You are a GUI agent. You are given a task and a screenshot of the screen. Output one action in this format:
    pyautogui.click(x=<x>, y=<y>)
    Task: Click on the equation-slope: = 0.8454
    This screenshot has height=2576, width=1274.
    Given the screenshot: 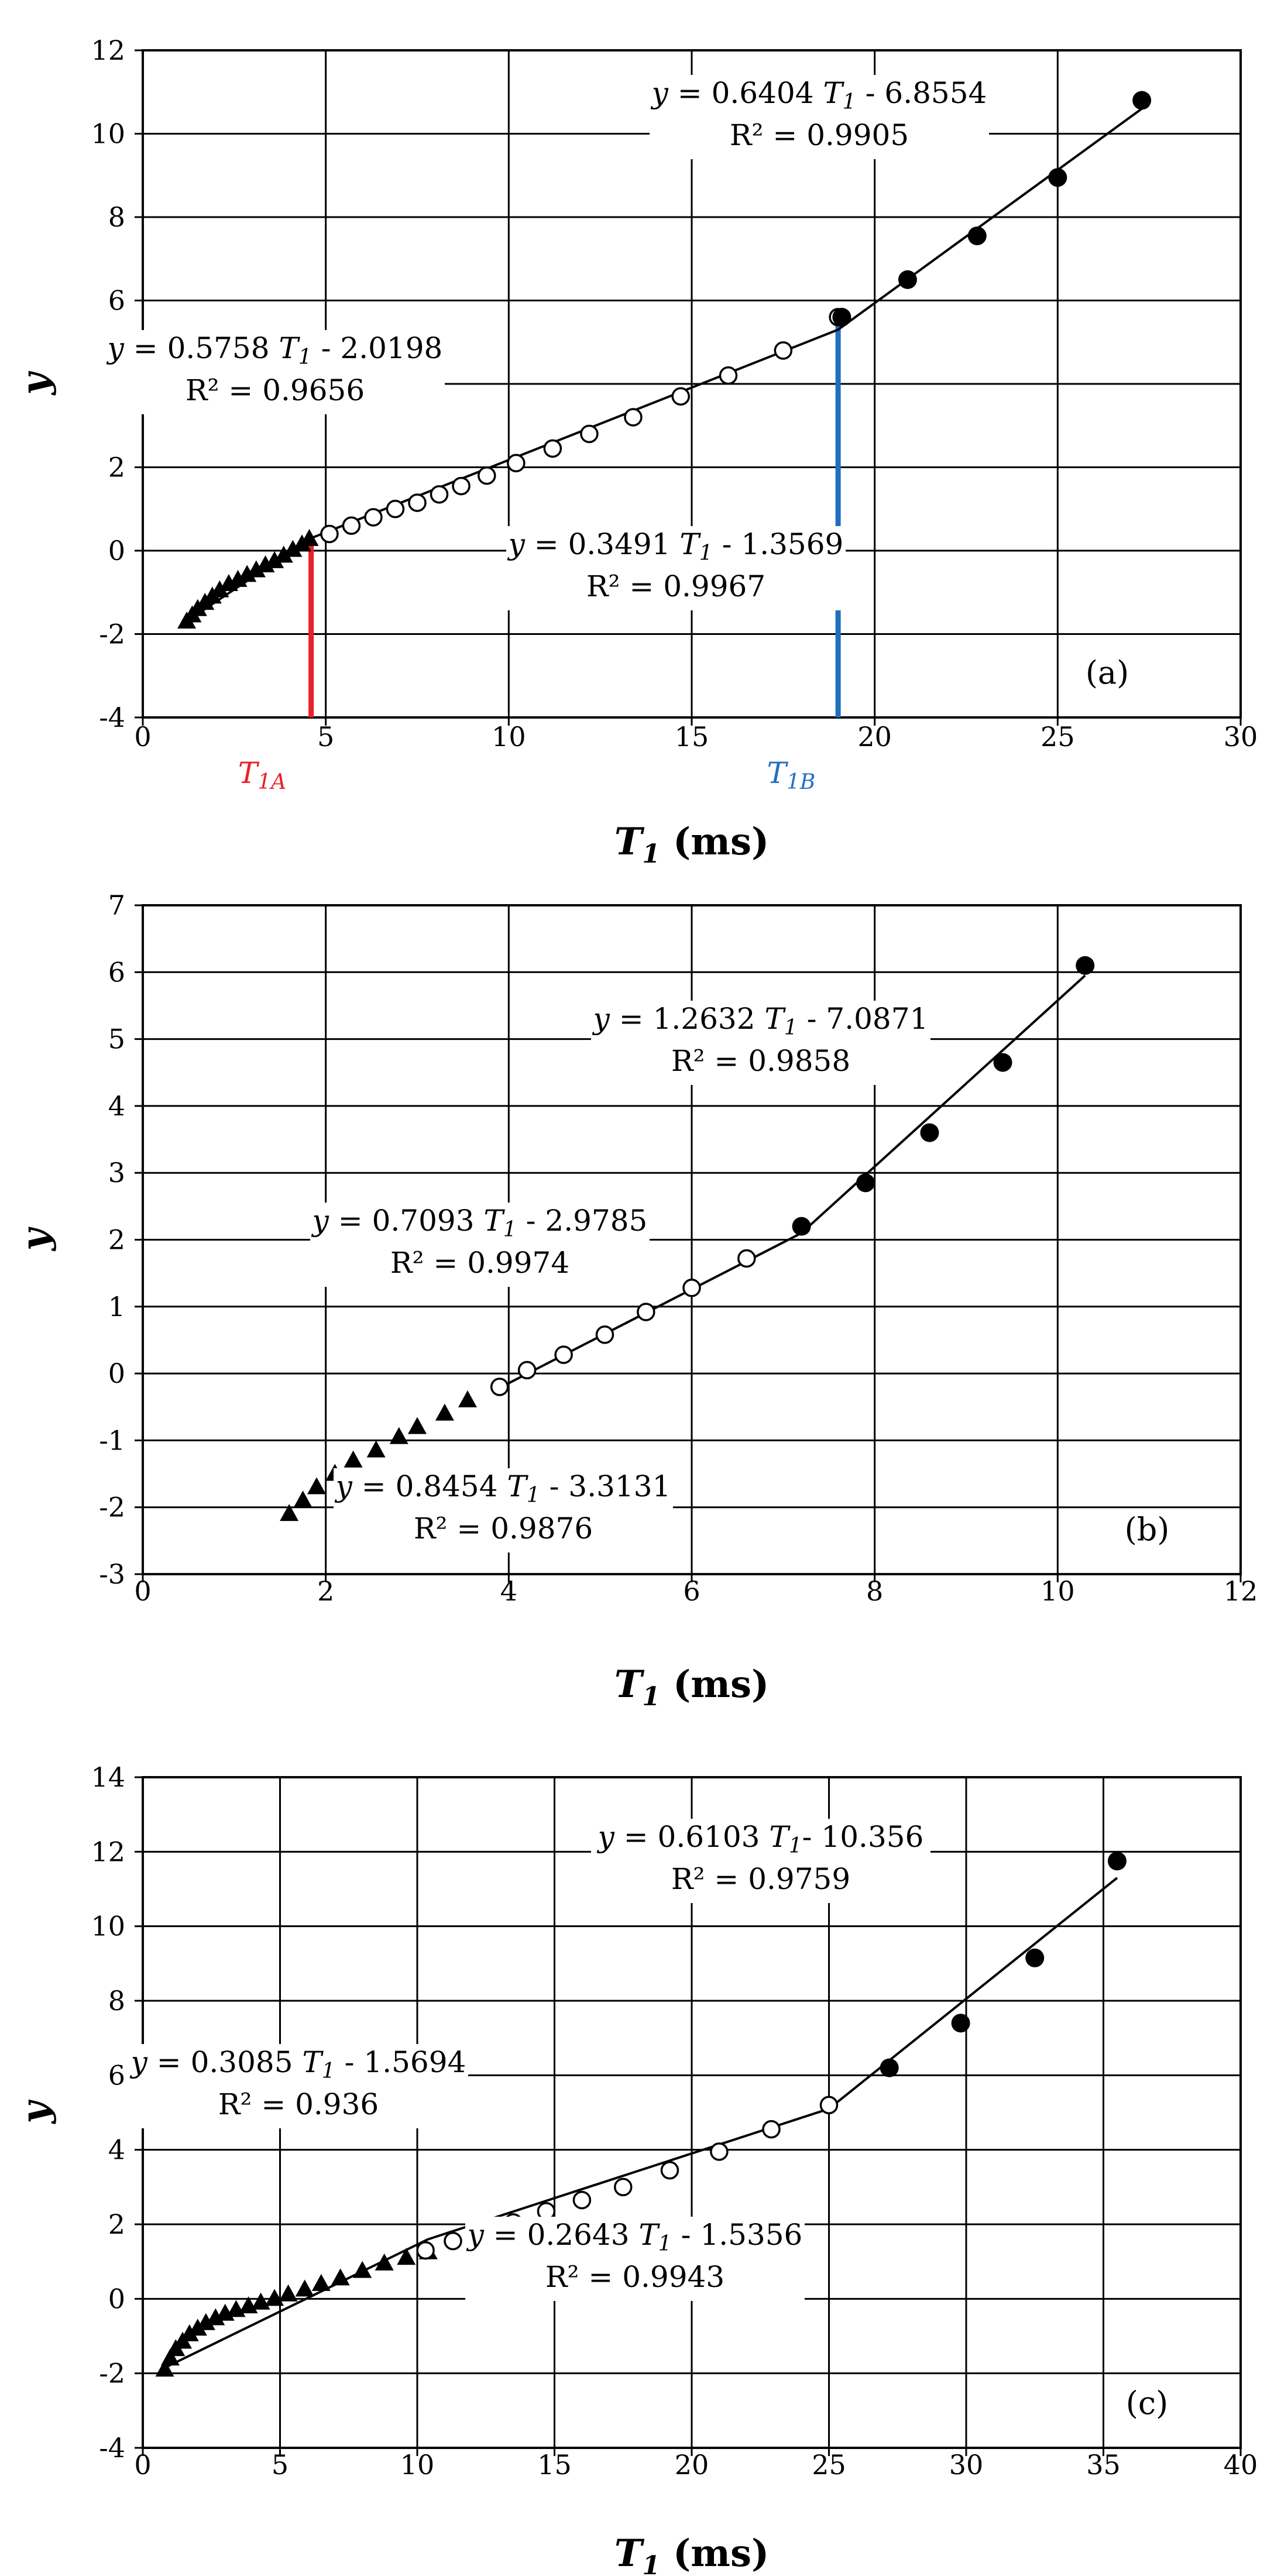 What is the action you would take?
    pyautogui.click(x=429, y=1486)
    